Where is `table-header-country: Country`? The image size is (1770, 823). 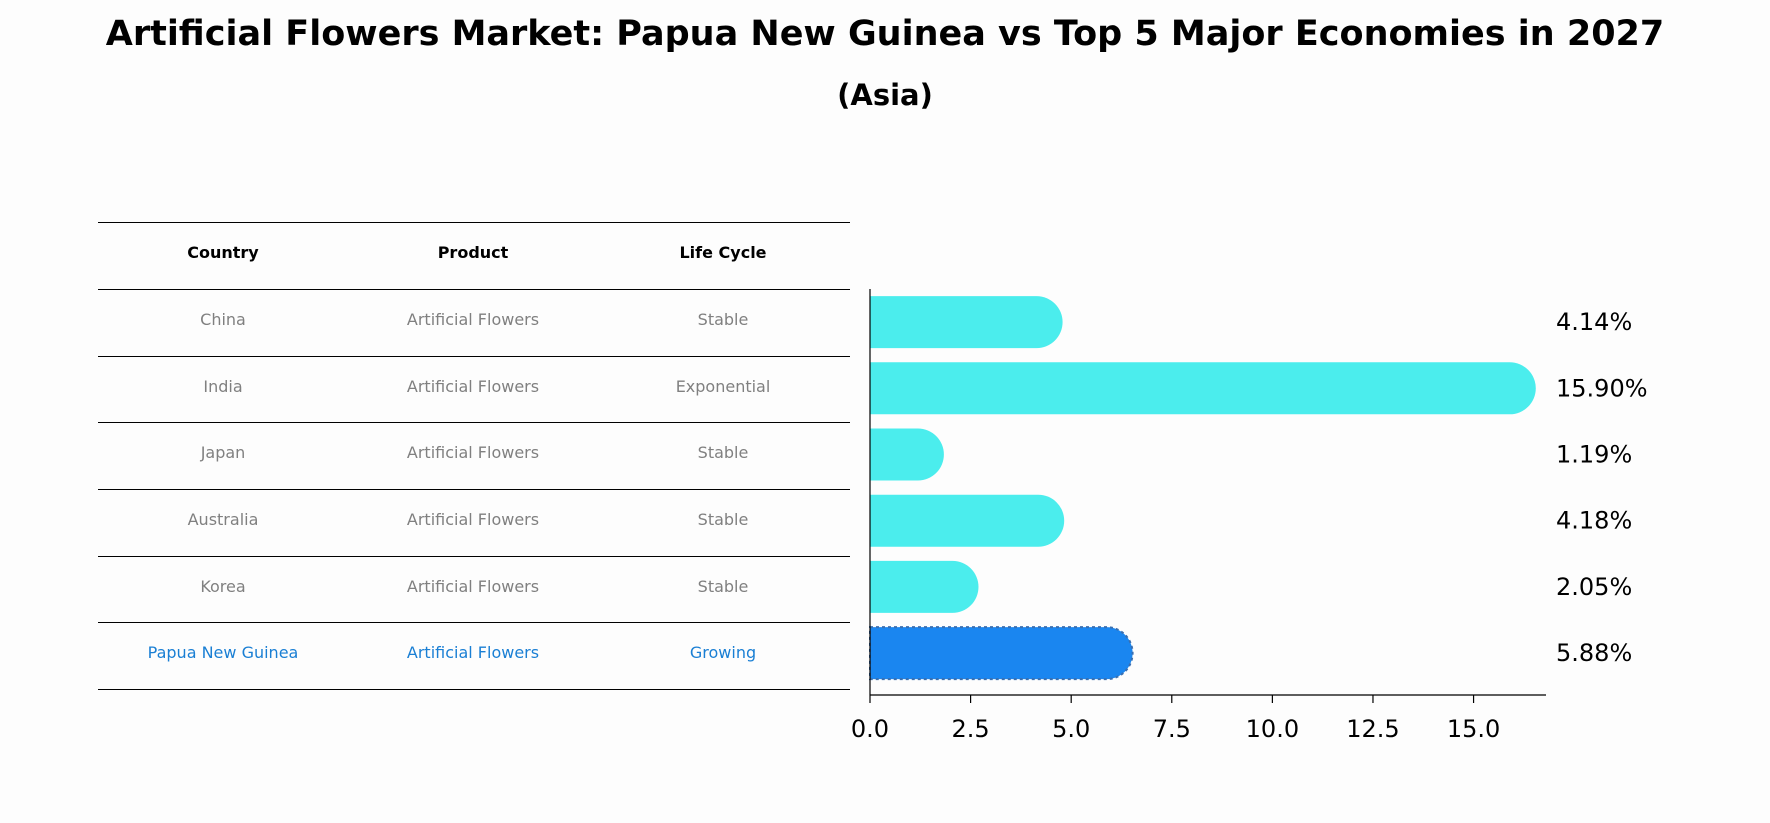
table-header-country: Country is located at coordinates (223, 252).